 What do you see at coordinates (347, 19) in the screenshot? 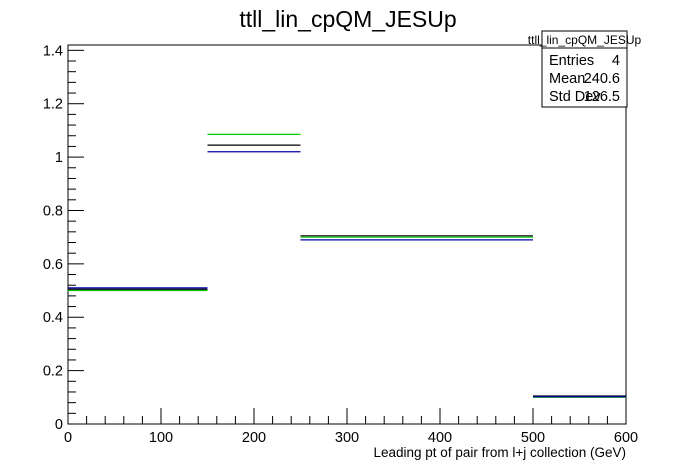
I see `chart-title: ttll_lin_cpQM_JESUp` at bounding box center [347, 19].